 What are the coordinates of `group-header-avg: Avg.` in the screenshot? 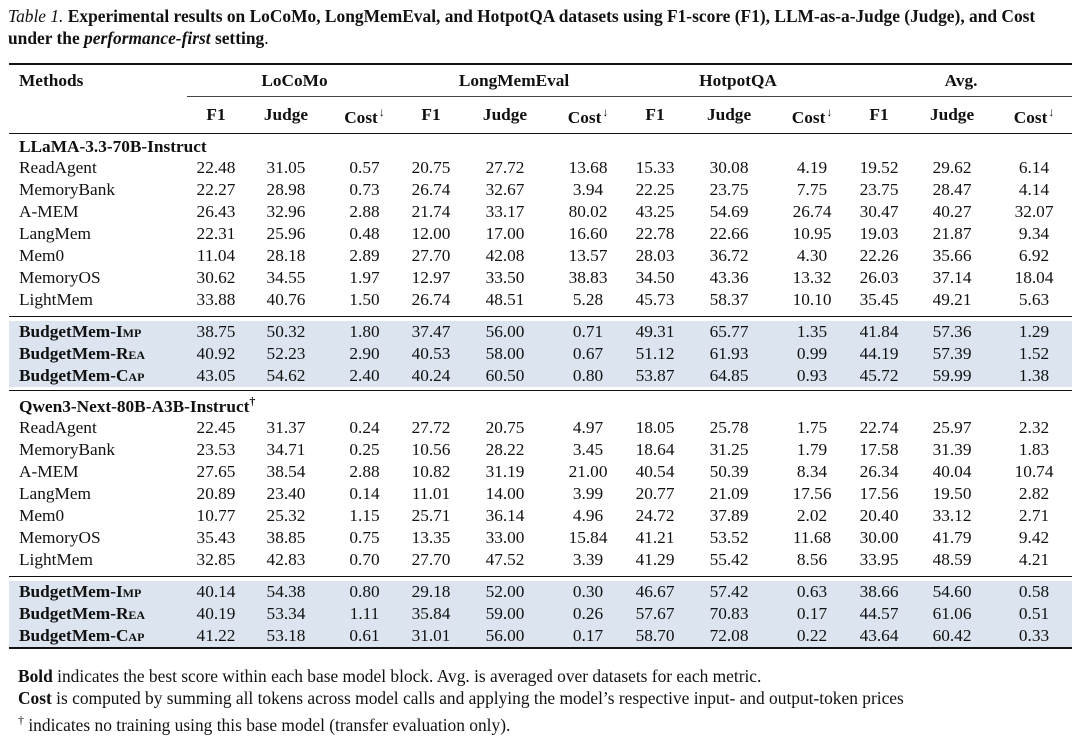 It's located at (961, 80).